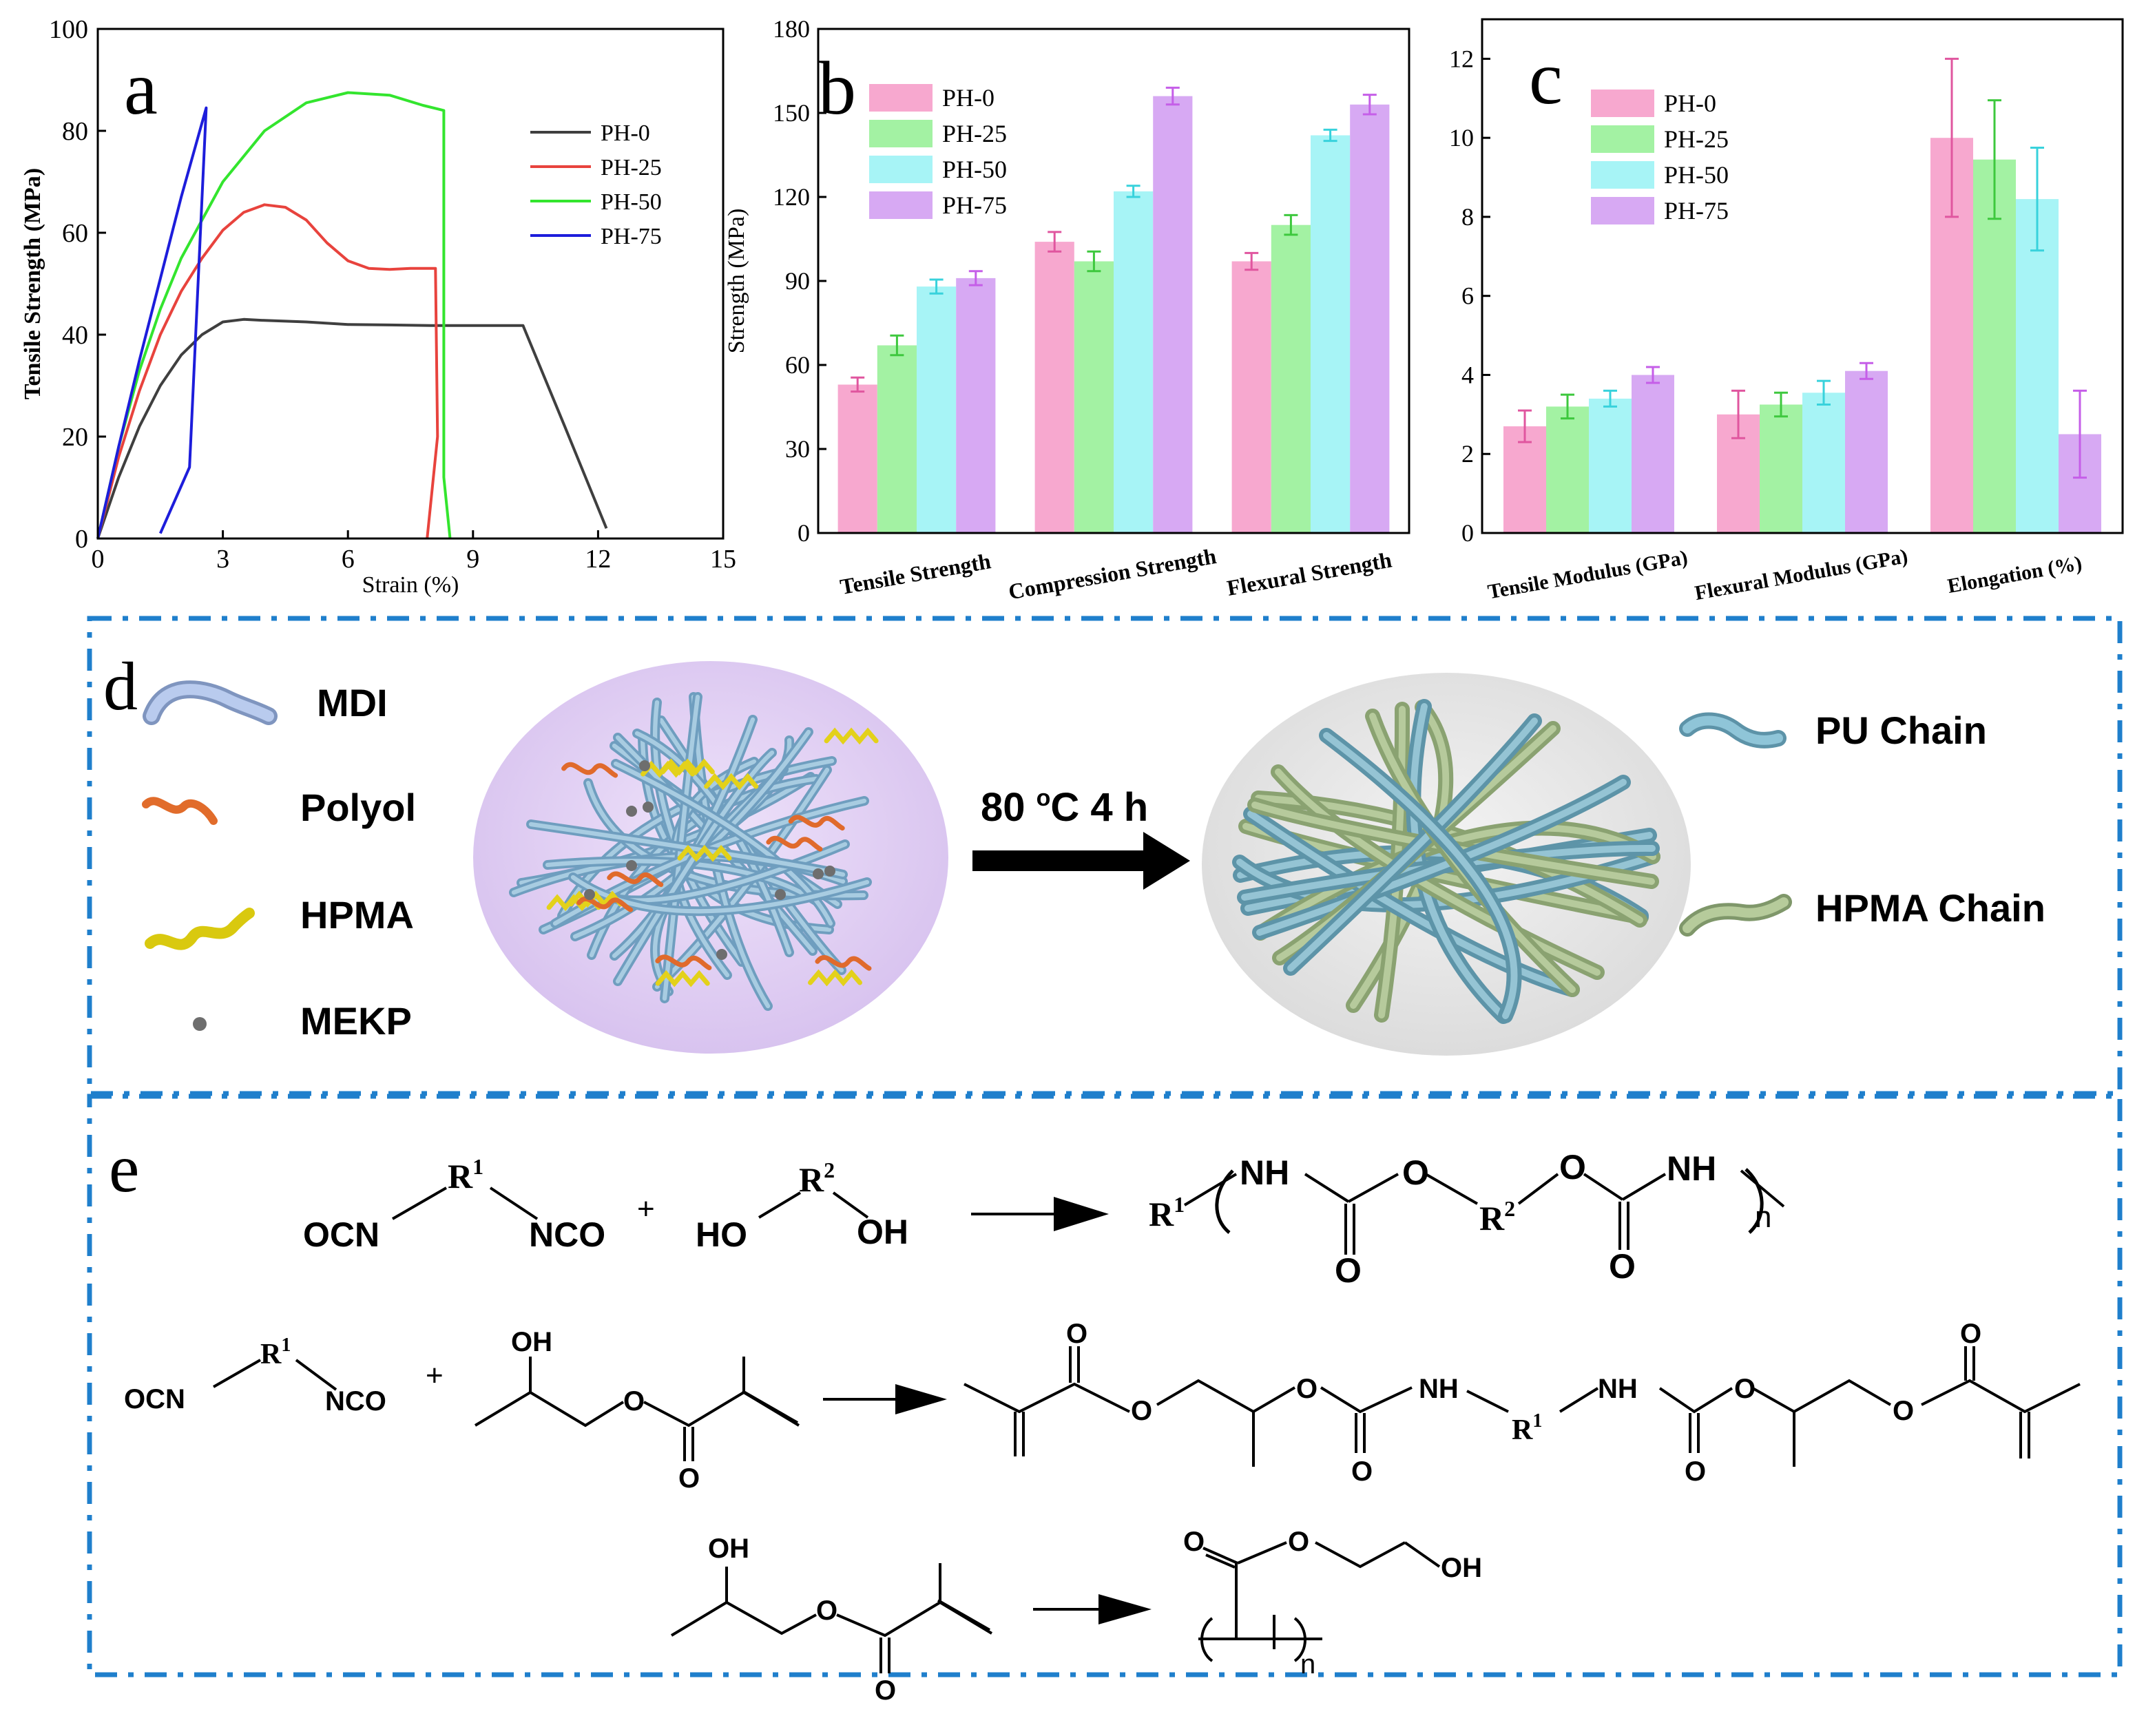 The image size is (2135, 1736). I want to click on legend-polyol: Polyol, so click(358, 807).